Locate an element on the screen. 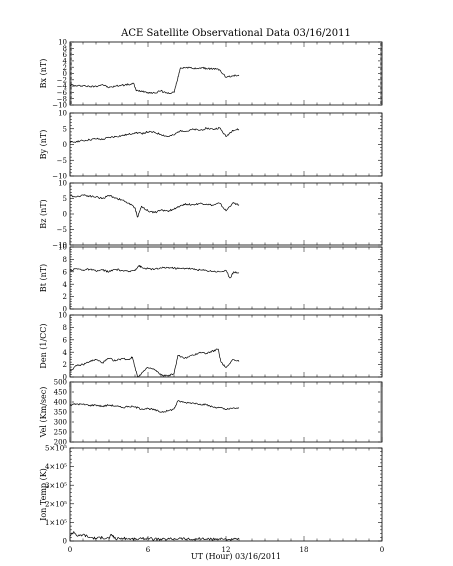  y-axis-label: Bx (nT) is located at coordinates (43, 74).